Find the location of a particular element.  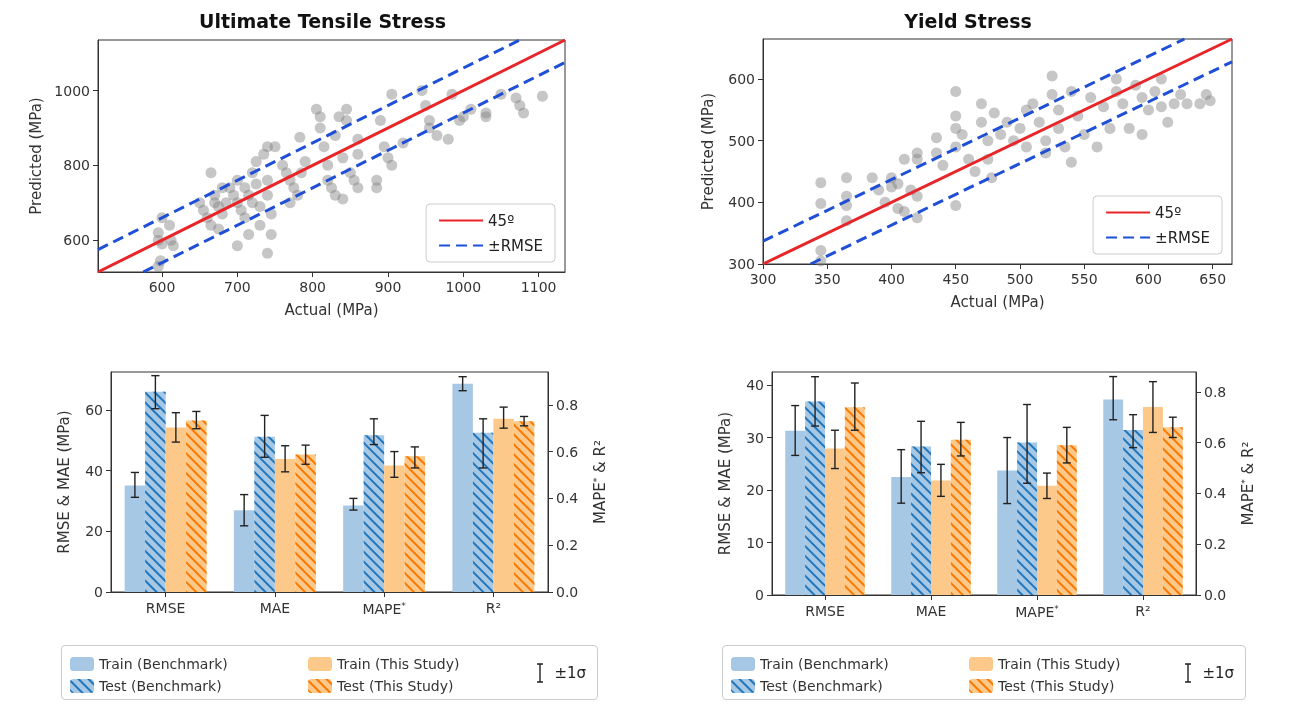

y-tick-label: 60 is located at coordinates (94, 409).